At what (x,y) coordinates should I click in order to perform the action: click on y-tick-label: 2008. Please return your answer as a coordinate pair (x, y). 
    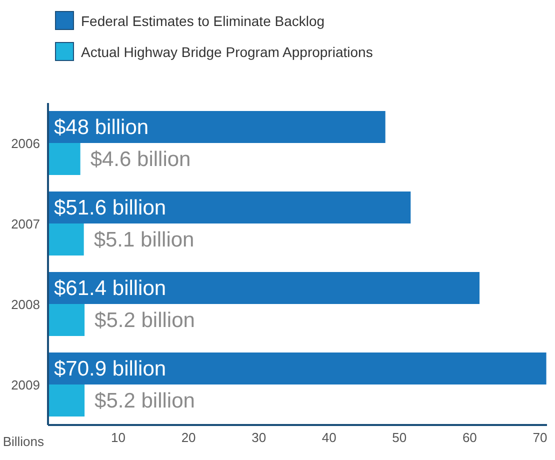
    Looking at the image, I should click on (25, 304).